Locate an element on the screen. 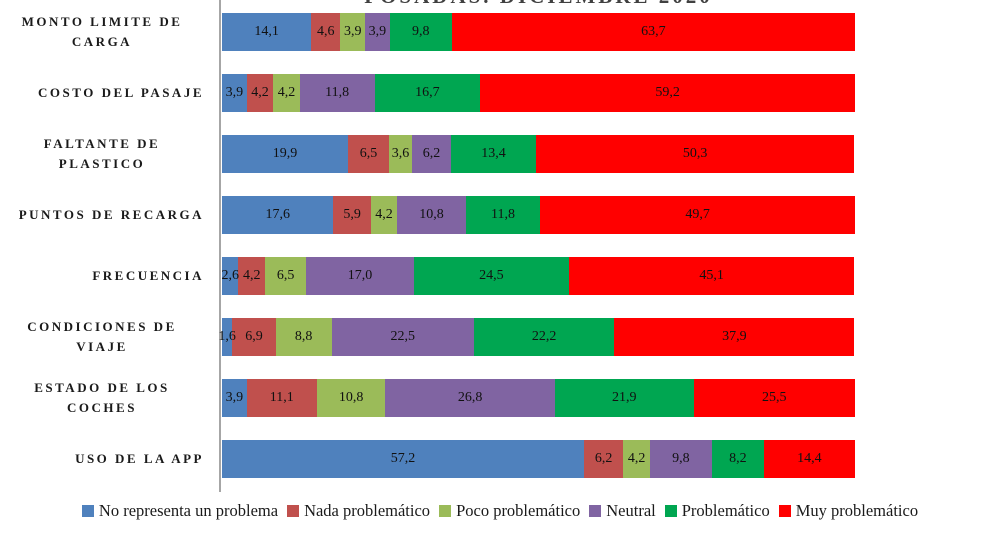  value-label: 13,4 is located at coordinates (493, 153).